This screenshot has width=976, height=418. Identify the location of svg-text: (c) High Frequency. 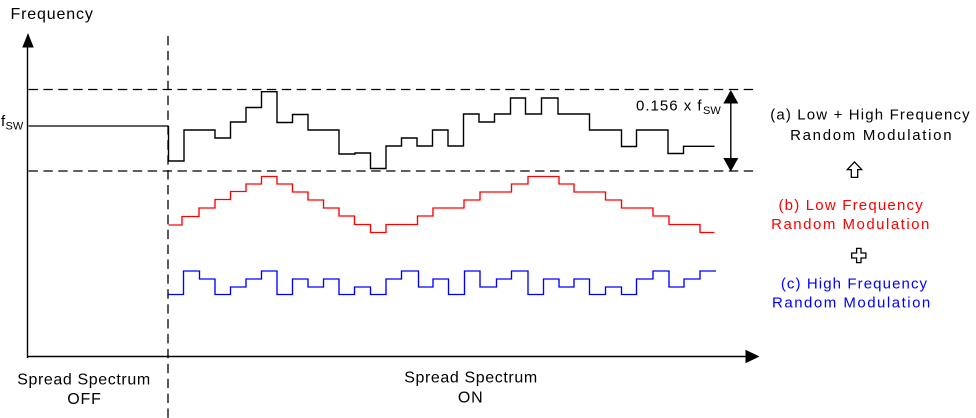
(854, 284).